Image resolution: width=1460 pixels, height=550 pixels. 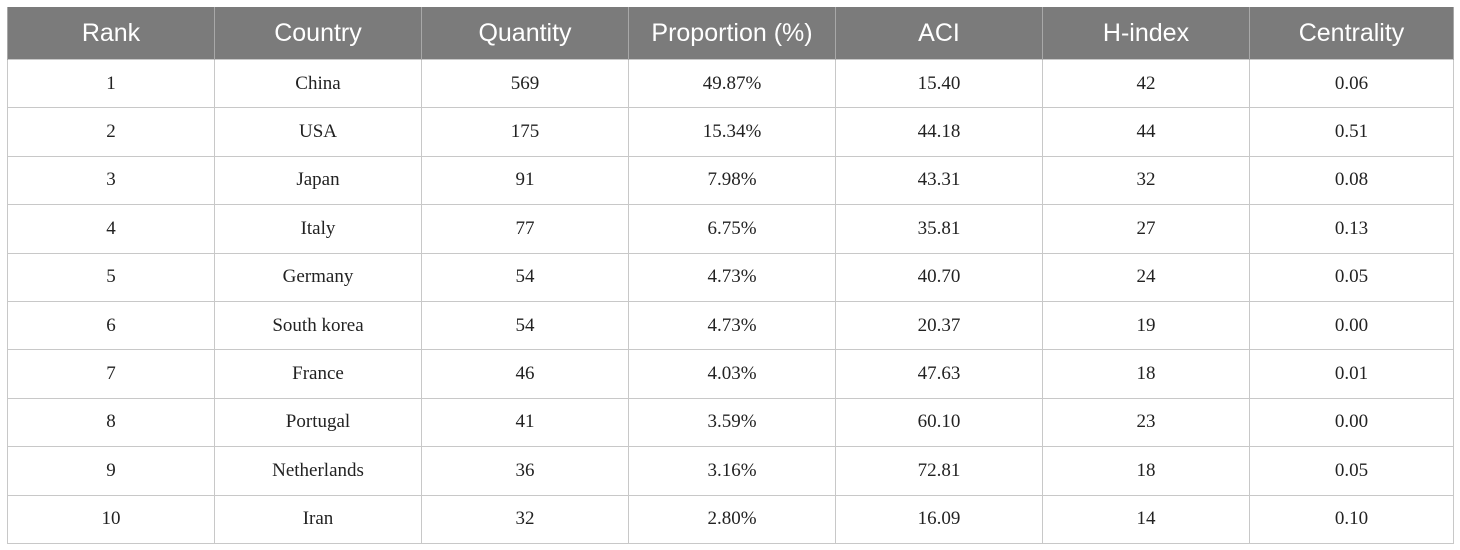 I want to click on cell-h-index: 19, so click(x=1146, y=325).